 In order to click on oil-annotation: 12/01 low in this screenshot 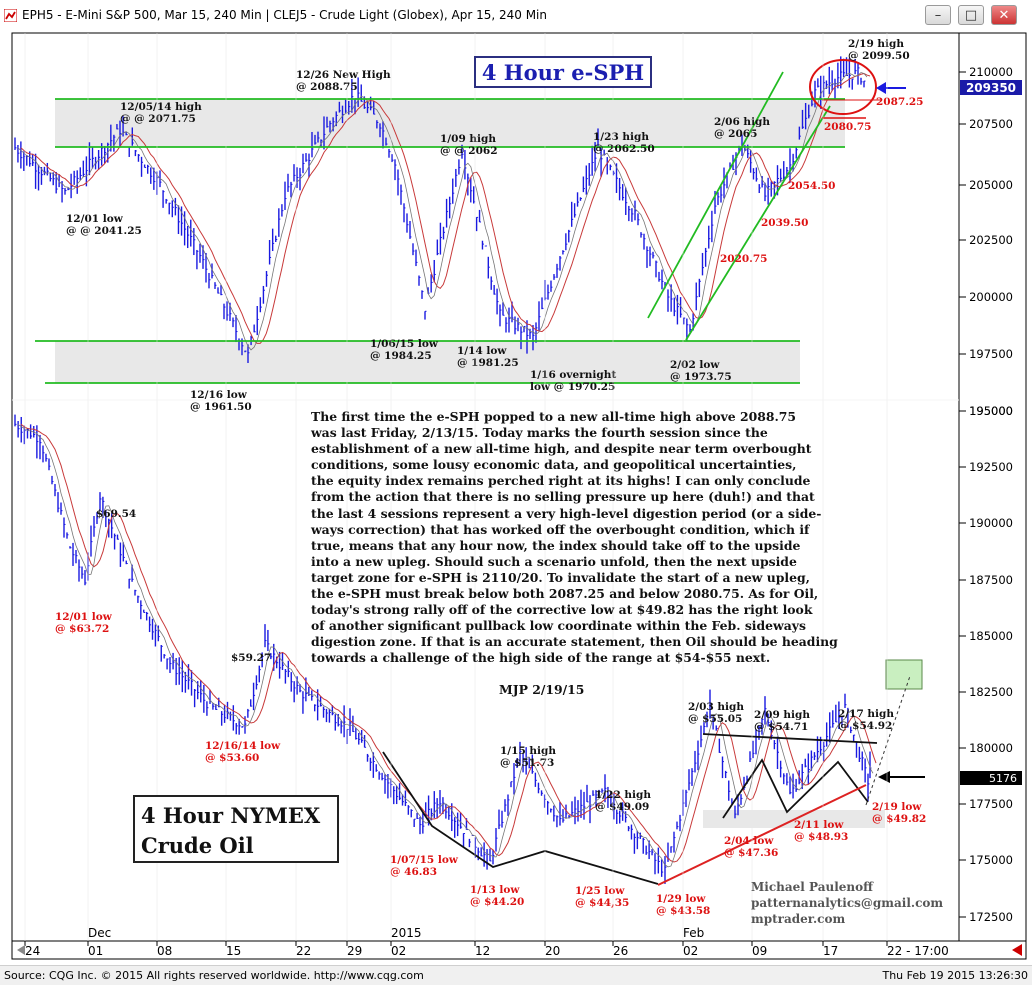, I will do `click(84, 617)`.